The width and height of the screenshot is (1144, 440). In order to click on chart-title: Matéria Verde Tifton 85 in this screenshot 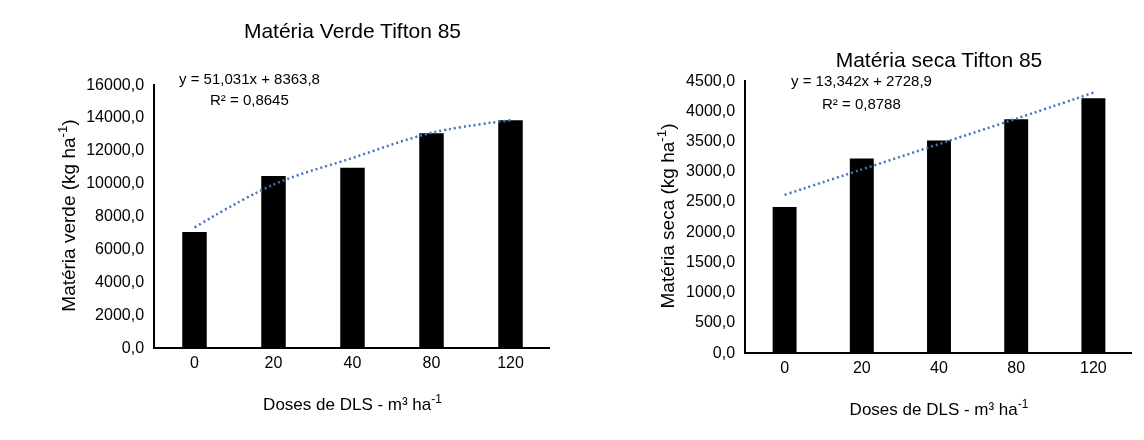, I will do `click(352, 31)`.